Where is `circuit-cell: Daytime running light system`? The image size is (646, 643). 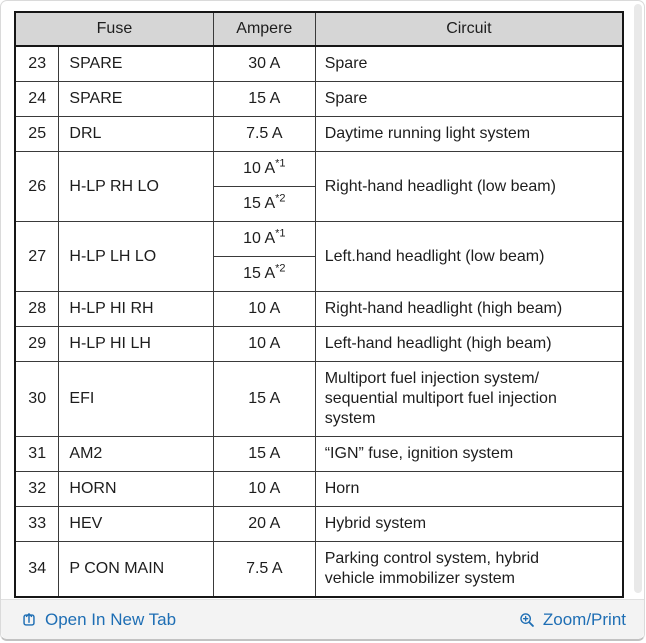
circuit-cell: Daytime running light system is located at coordinates (469, 134).